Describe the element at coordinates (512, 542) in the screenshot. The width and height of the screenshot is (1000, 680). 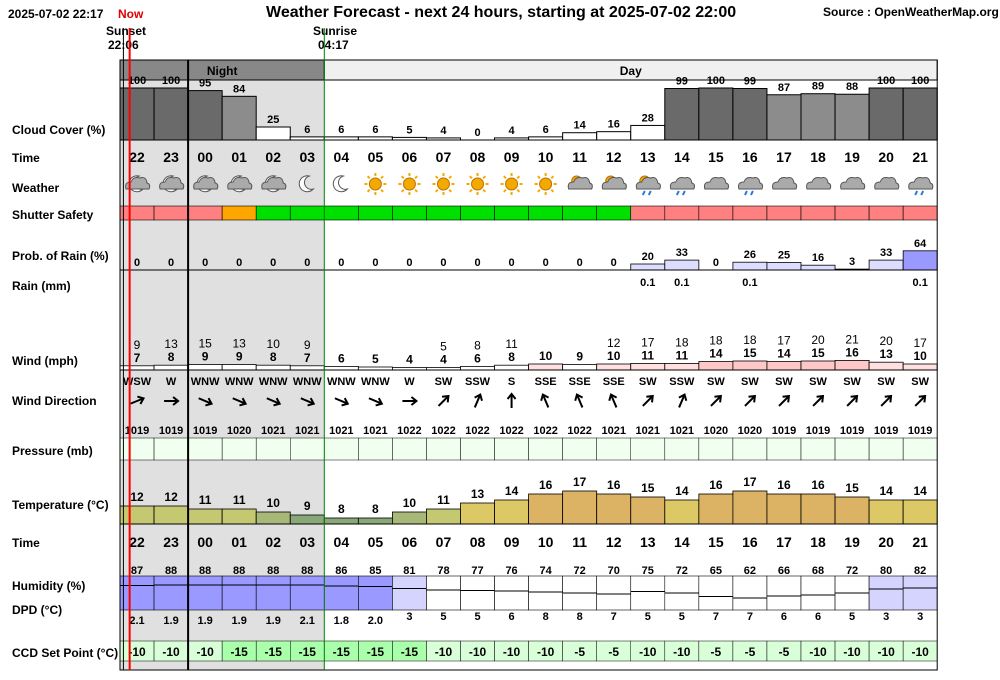
I see `time-label: 09` at that location.